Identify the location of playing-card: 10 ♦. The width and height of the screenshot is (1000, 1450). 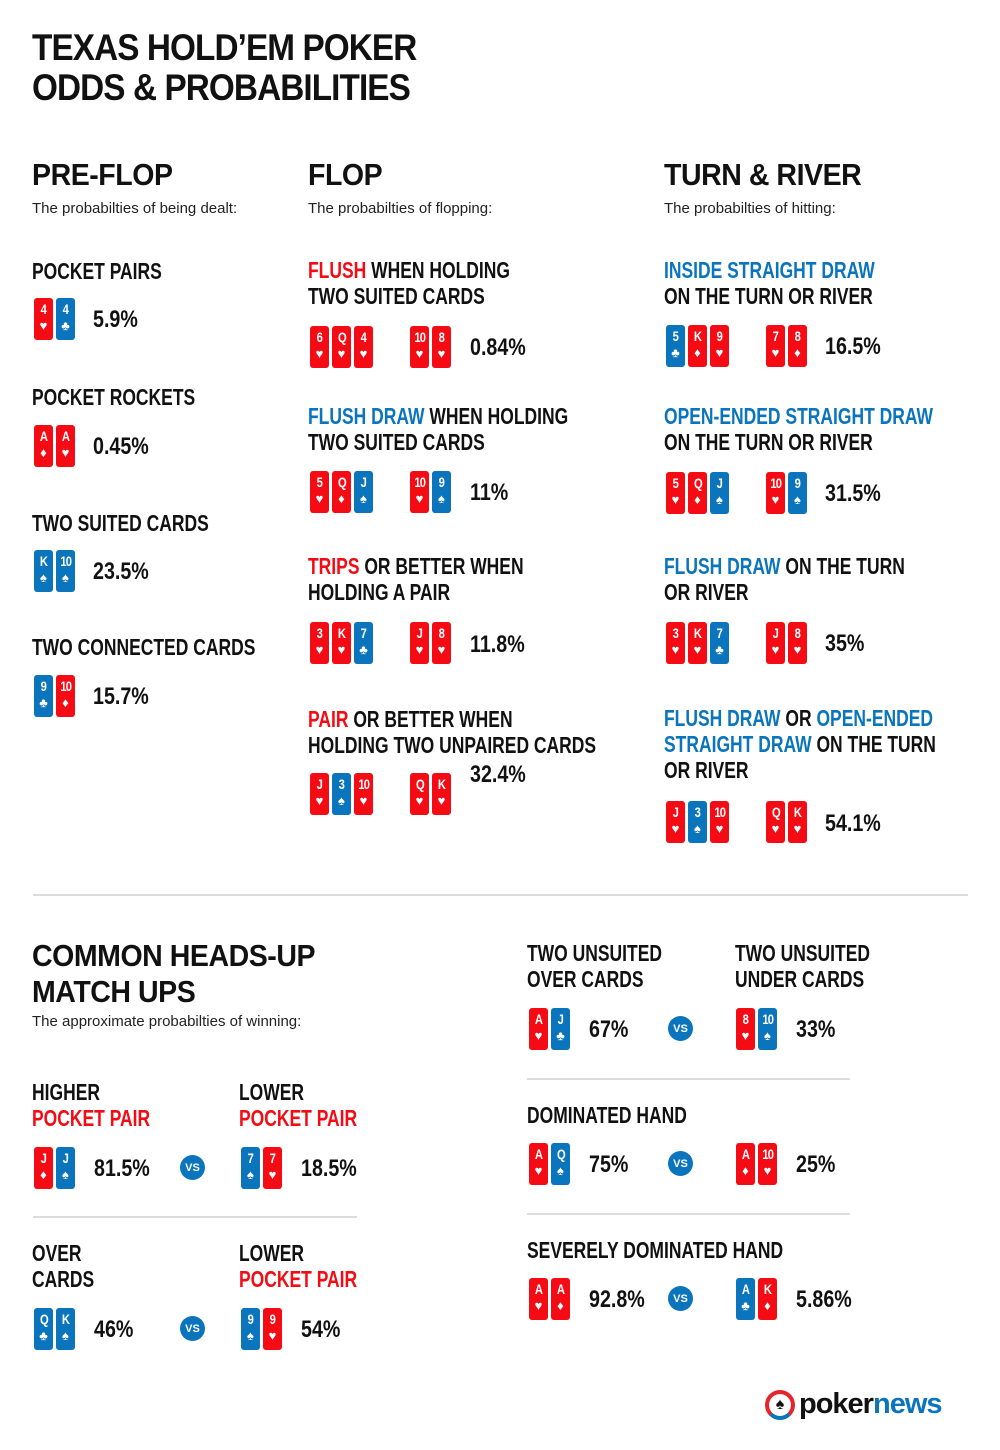
(65, 696).